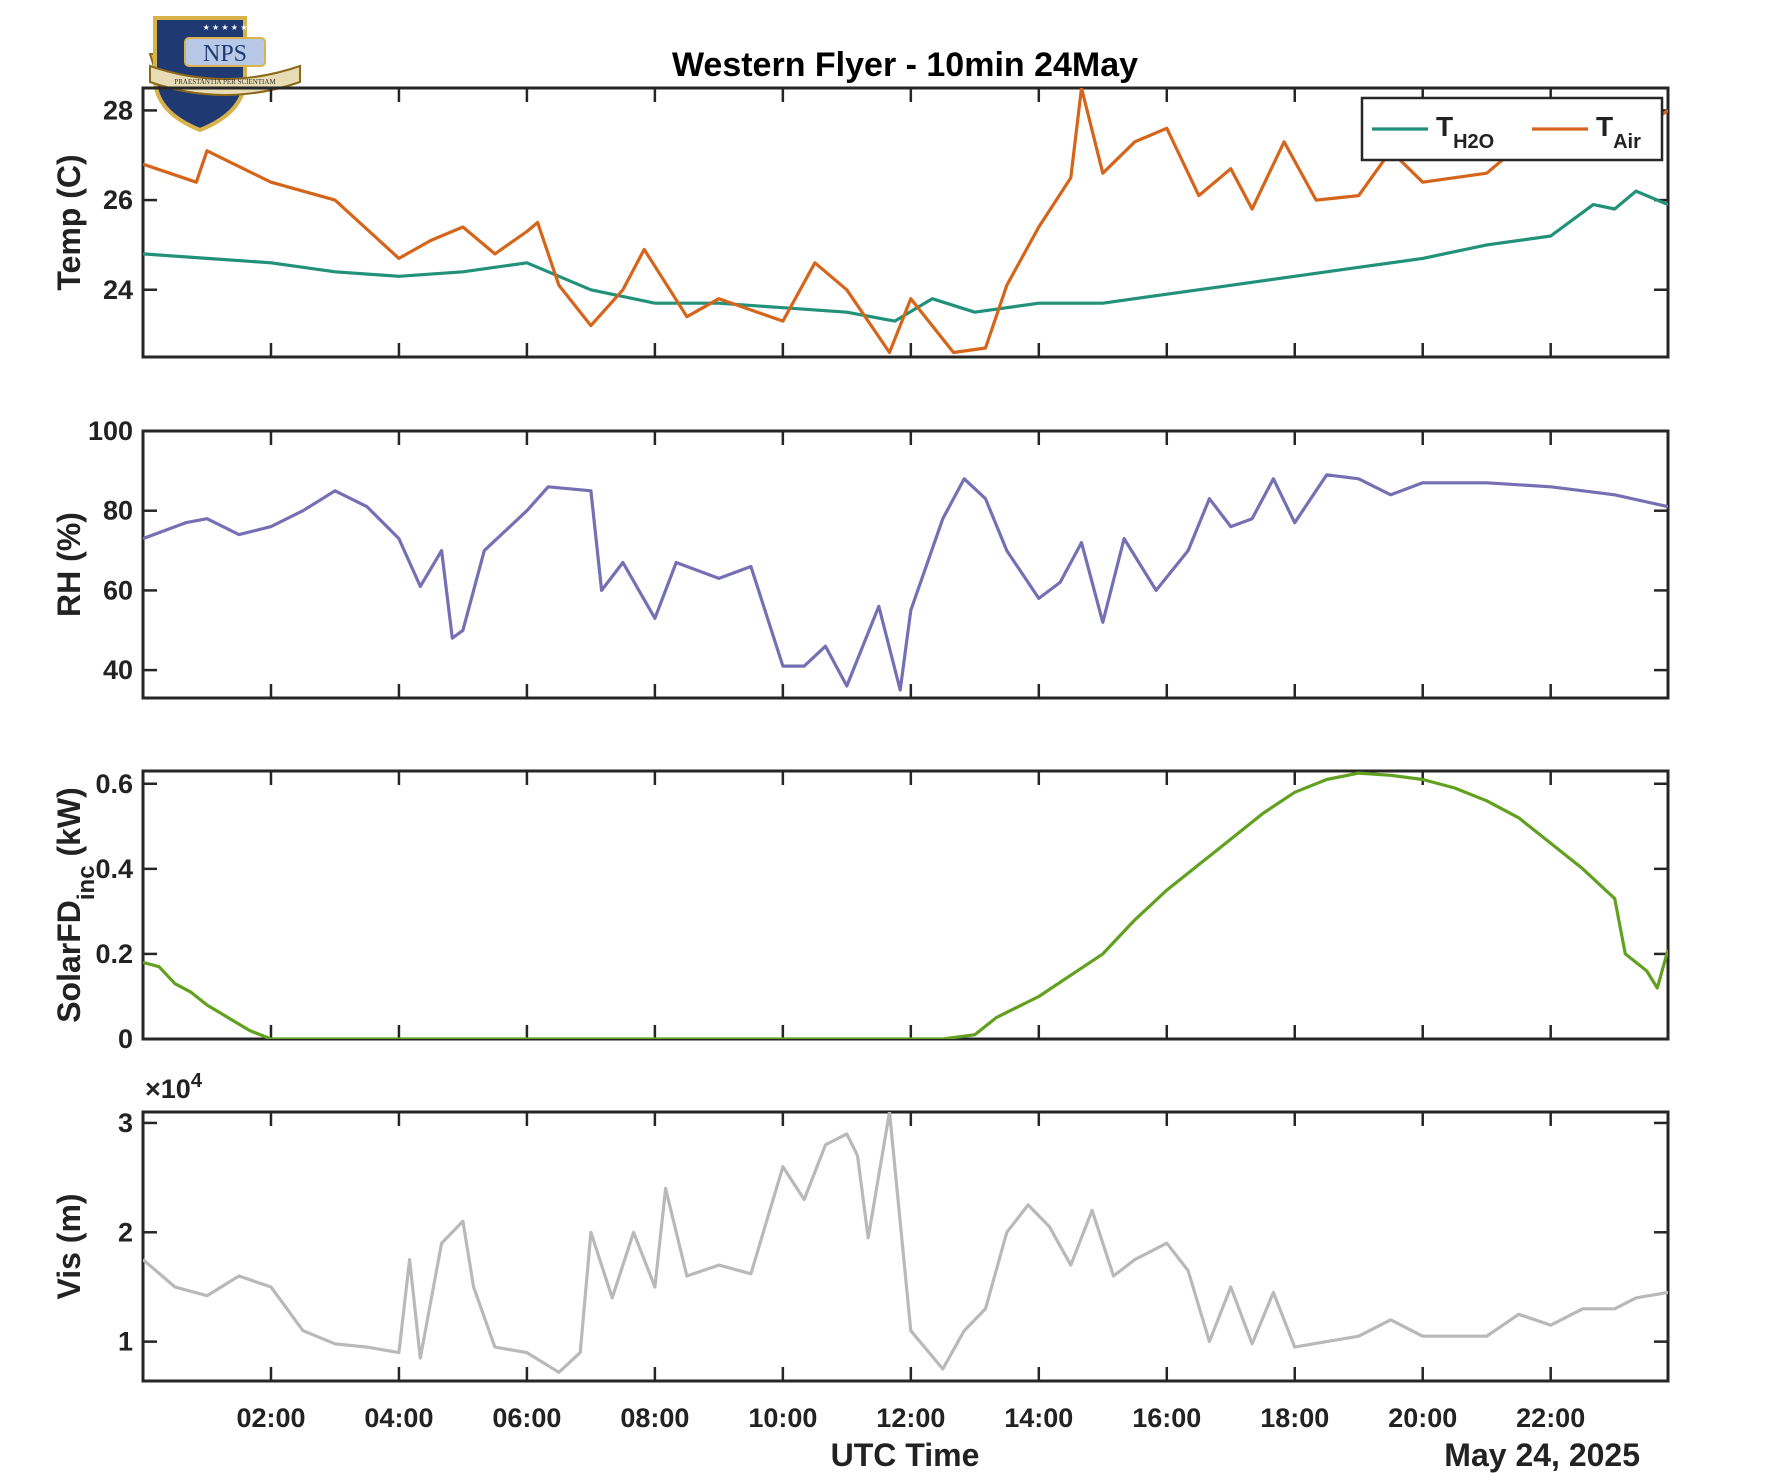  I want to click on logo-stars: ★ ★ ★ ★ ★, so click(225, 27).